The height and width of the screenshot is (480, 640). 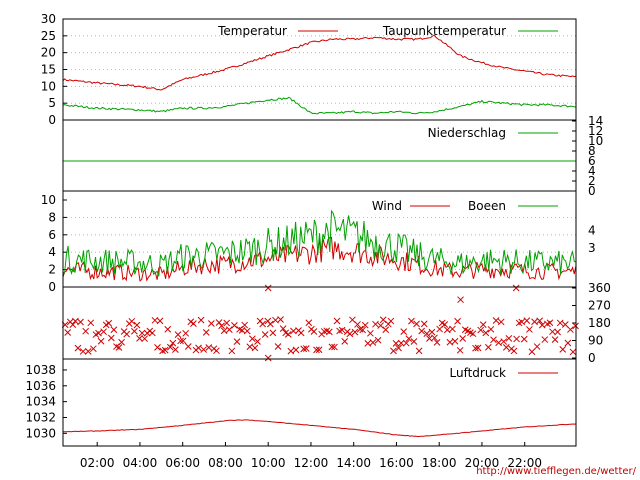 I want to click on temperature-series-temperatur-line, so click(x=319, y=62).